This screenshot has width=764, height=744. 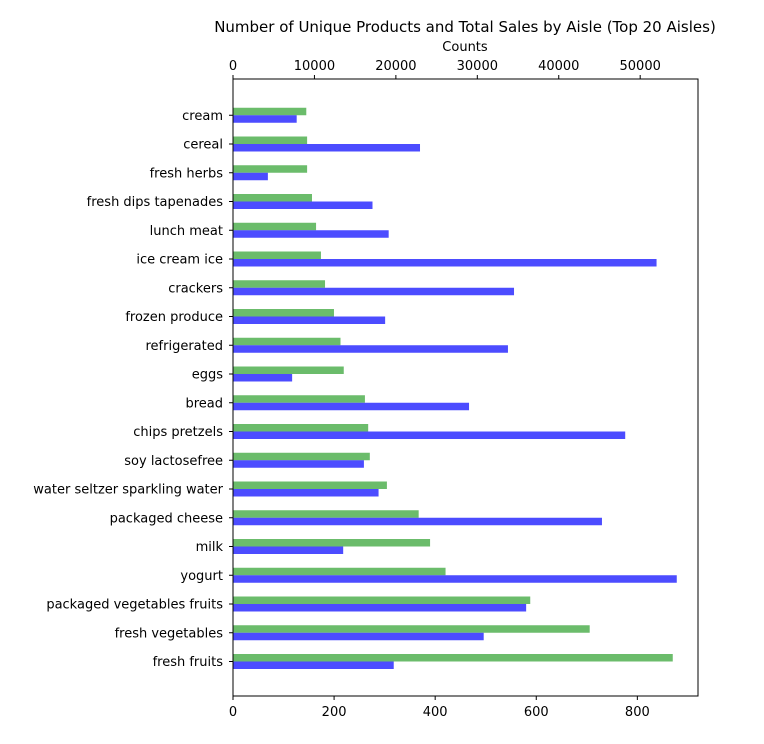 I want to click on top-tick-label: 50000, so click(x=640, y=66).